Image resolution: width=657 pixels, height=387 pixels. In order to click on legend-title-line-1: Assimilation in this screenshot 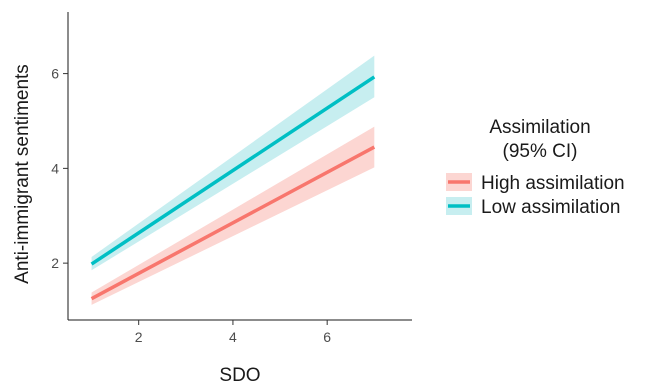, I will do `click(539, 127)`.